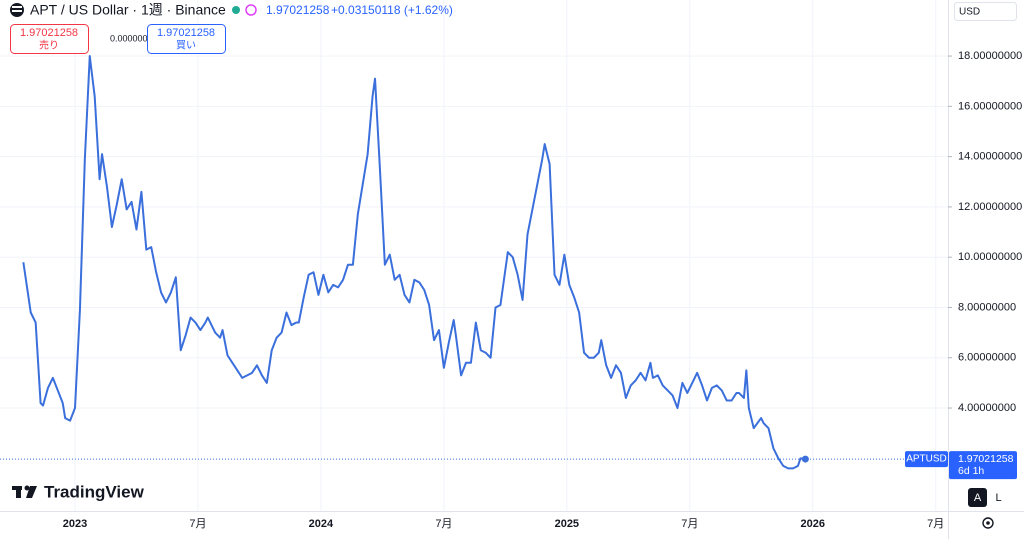 The height and width of the screenshot is (539, 1024). I want to click on sell-price: 1.97021258, so click(49, 33).